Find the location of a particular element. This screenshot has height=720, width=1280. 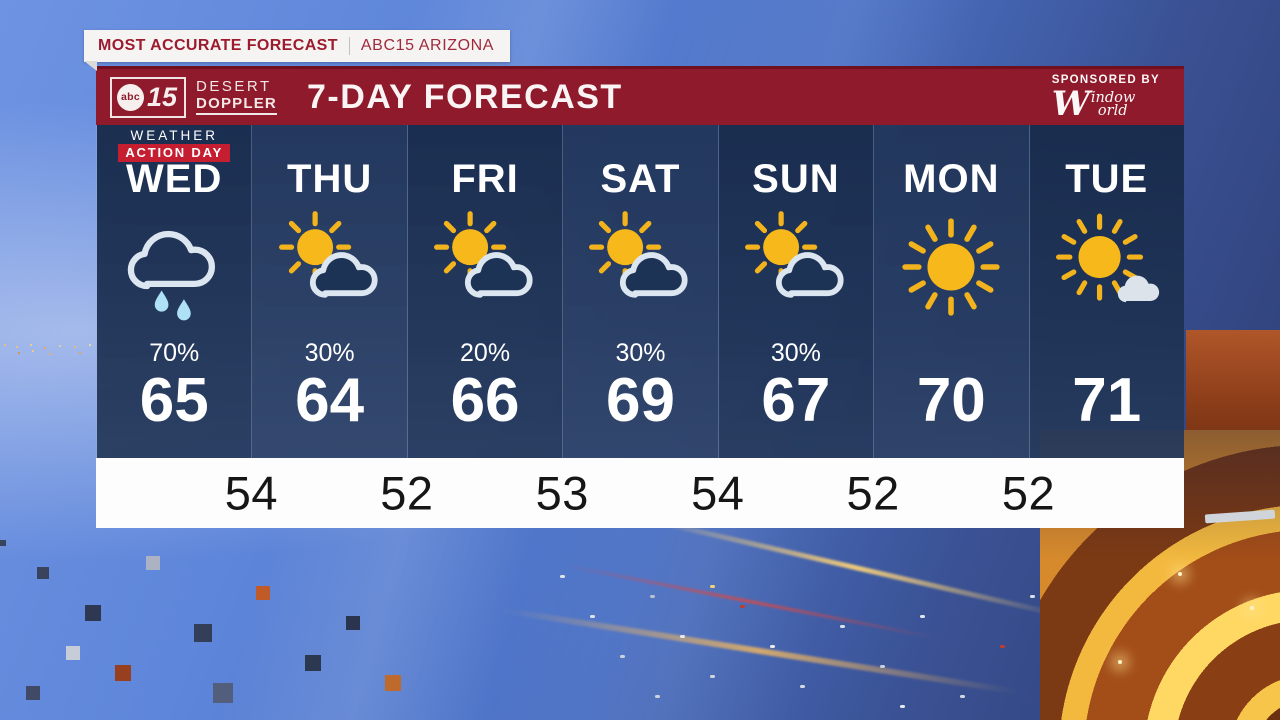

station-banner: MOST ACCURATE FORECAST ABC15 ARIZONA is located at coordinates (297, 50).